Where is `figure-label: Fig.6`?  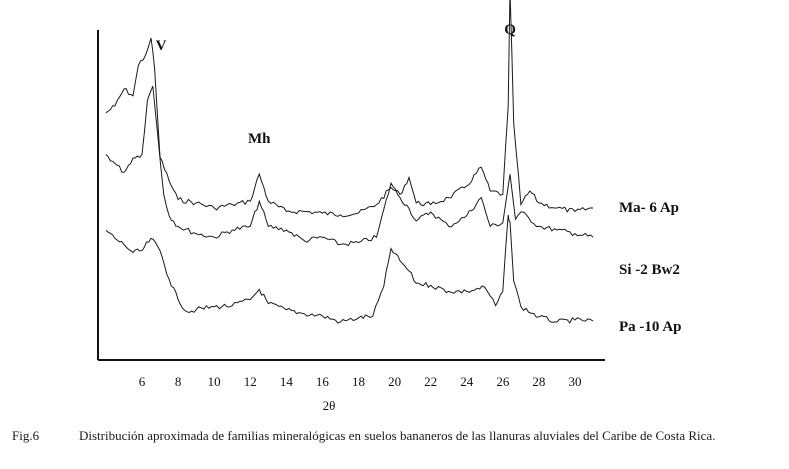
figure-label: Fig.6 is located at coordinates (26, 435).